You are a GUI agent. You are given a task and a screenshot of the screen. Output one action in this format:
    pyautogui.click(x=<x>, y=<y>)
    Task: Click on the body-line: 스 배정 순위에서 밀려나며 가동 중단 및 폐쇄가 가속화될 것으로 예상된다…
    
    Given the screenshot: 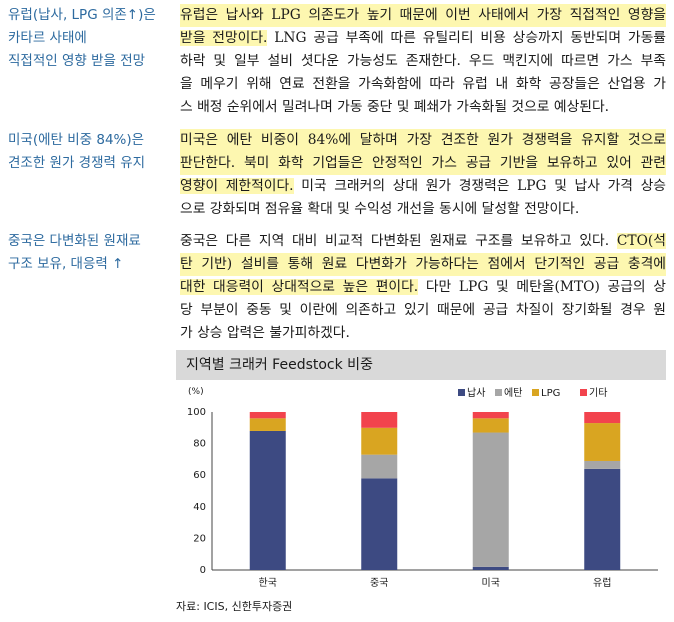 What is the action you would take?
    pyautogui.click(x=395, y=107)
    